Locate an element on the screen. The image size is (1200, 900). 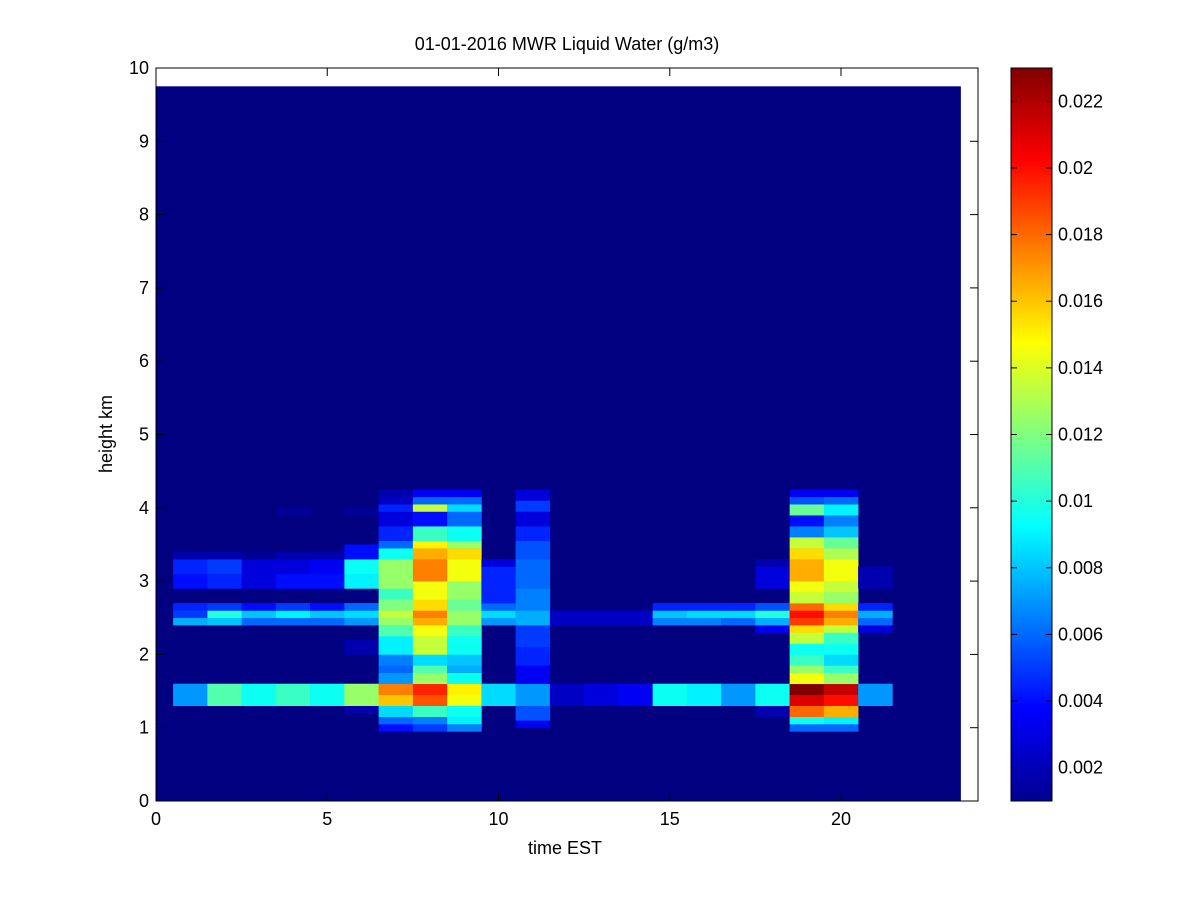
y-axis-label: height km is located at coordinates (106, 434).